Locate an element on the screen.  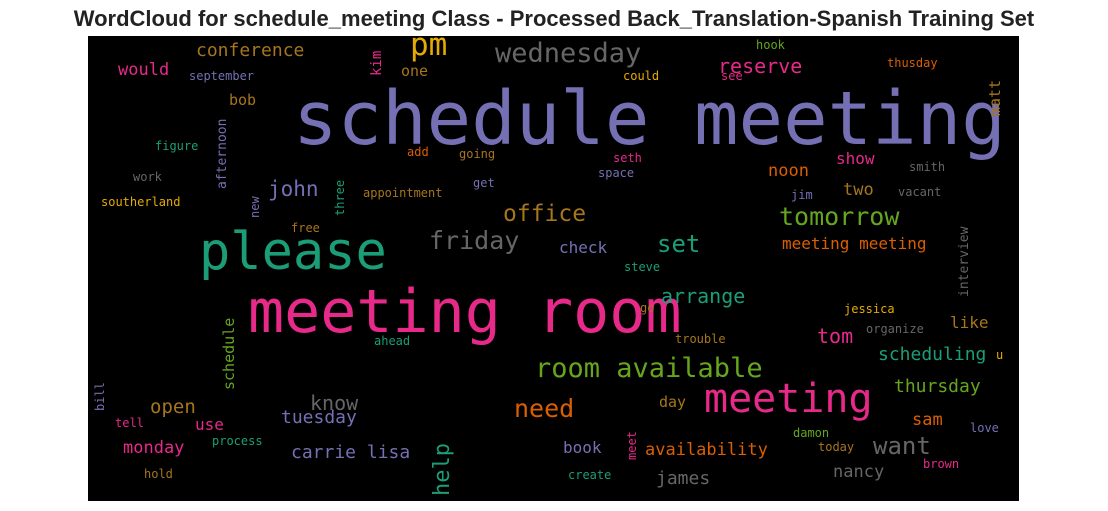
word-ahead: ahead is located at coordinates (392, 341).